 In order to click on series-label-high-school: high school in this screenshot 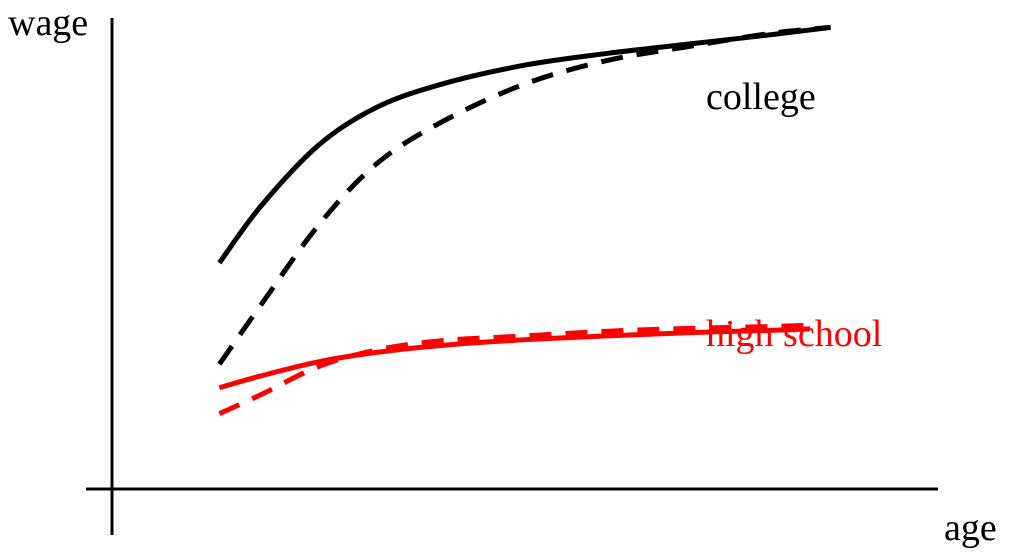, I will do `click(794, 334)`.